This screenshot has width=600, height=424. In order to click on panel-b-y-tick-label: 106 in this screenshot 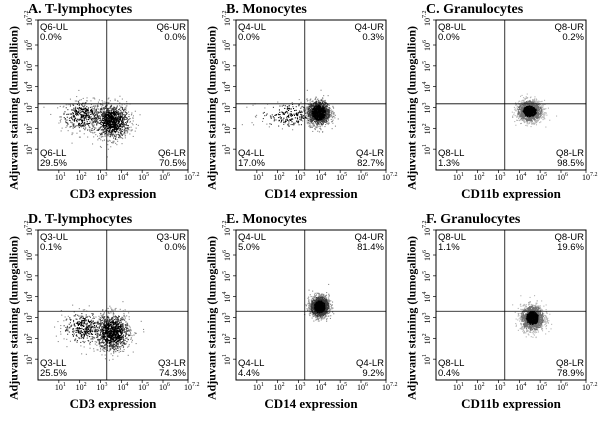, I will do `click(227, 45)`.